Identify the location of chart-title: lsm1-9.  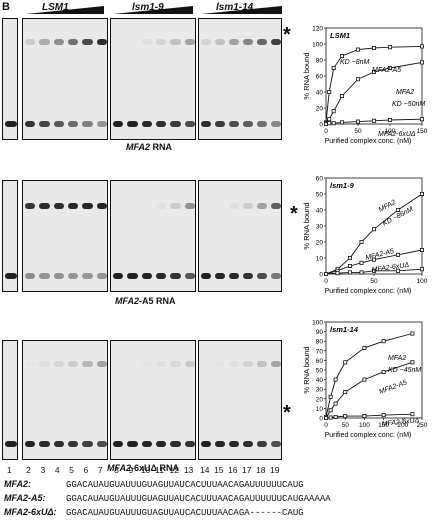
(342, 185).